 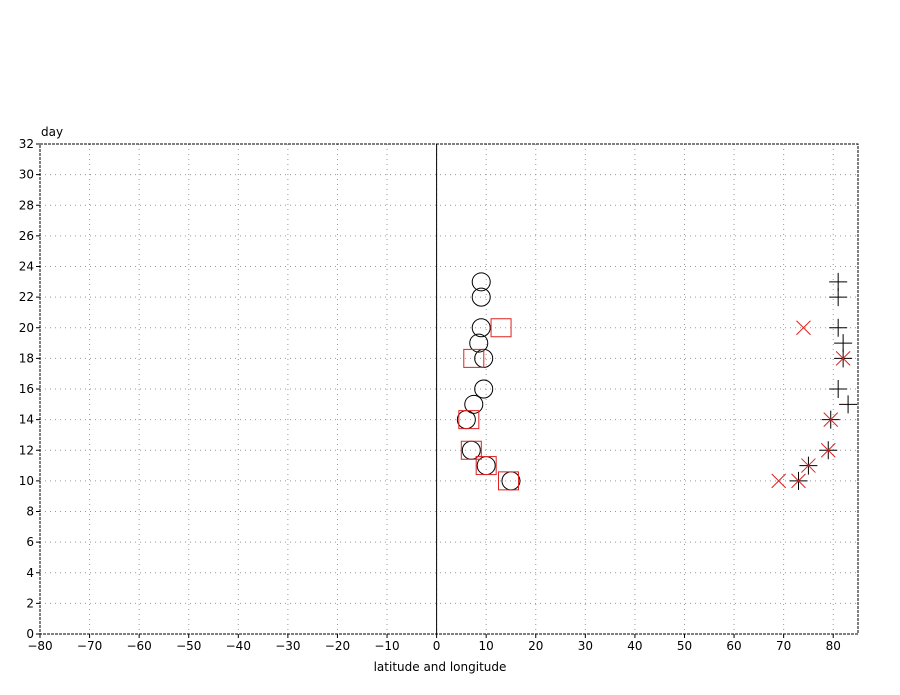 I want to click on x-tick-label: −30, so click(x=287, y=646).